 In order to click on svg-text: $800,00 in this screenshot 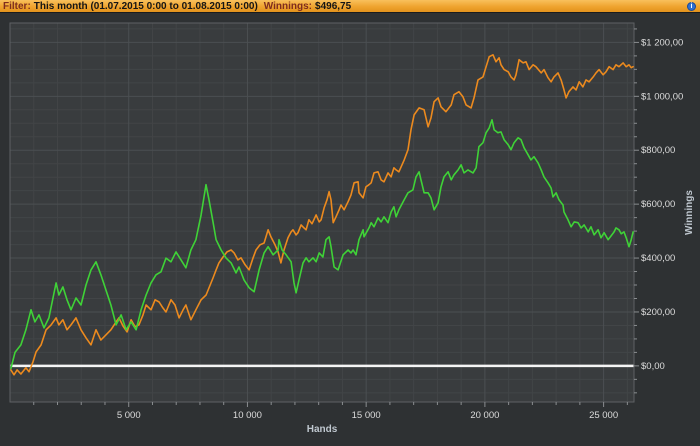, I will do `click(658, 150)`.